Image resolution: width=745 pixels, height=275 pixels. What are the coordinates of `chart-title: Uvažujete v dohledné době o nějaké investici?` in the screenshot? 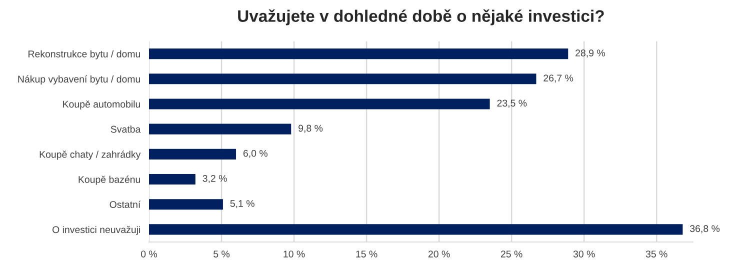 It's located at (421, 17).